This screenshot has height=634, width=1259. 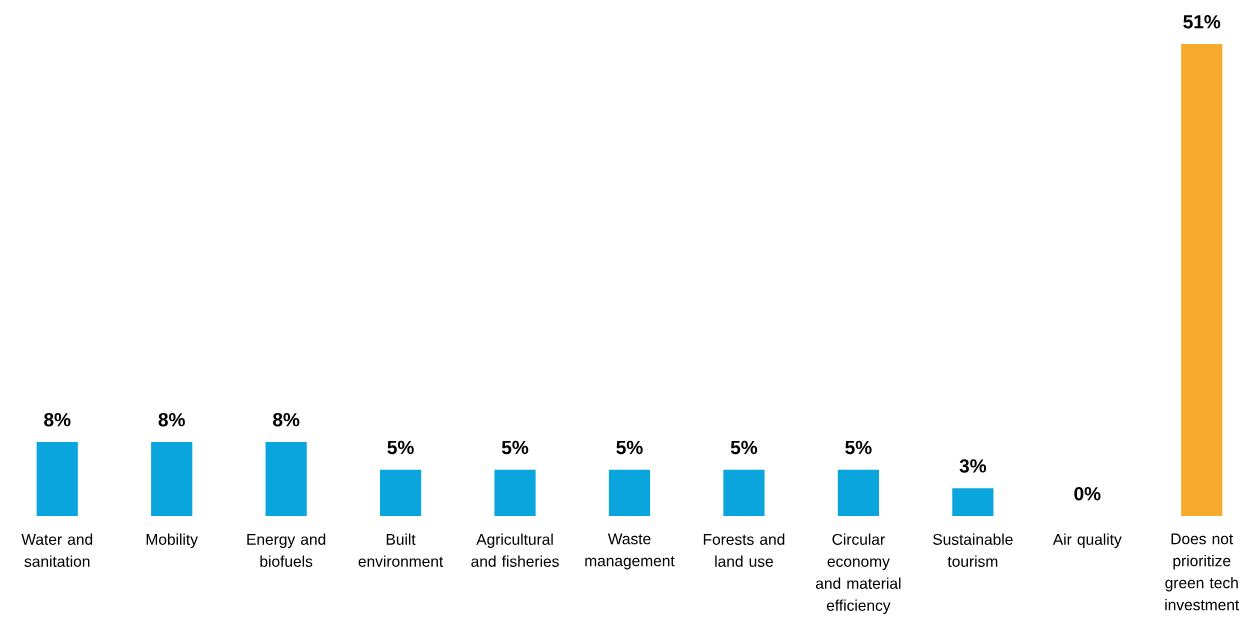 I want to click on x-tick-label: Sustainable tourism, so click(x=973, y=550).